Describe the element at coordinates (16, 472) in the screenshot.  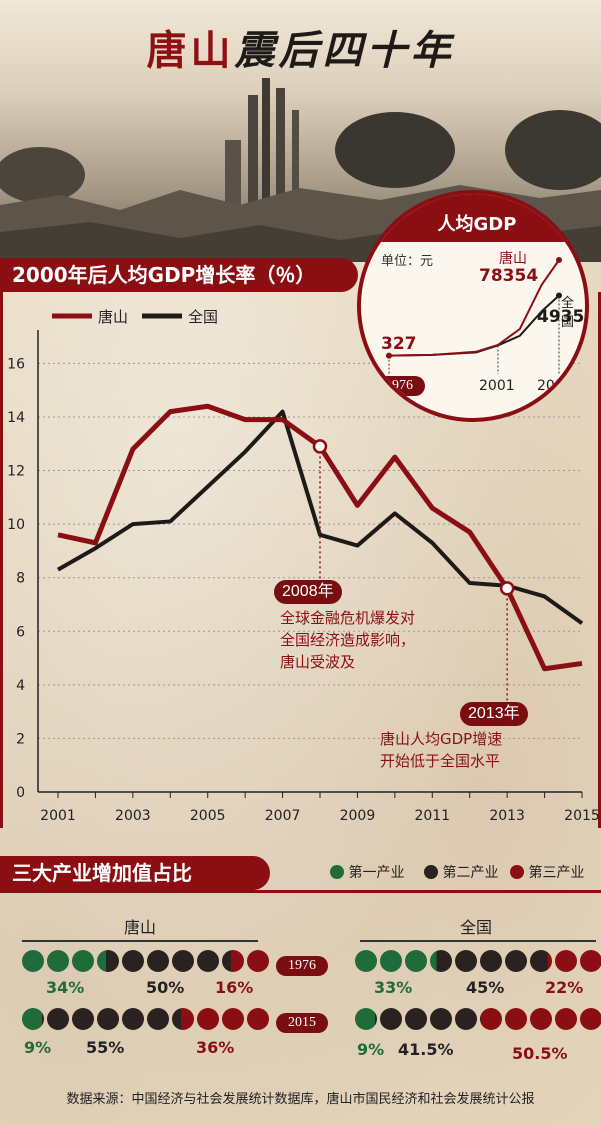
I see `y-tick-label: 12` at that location.